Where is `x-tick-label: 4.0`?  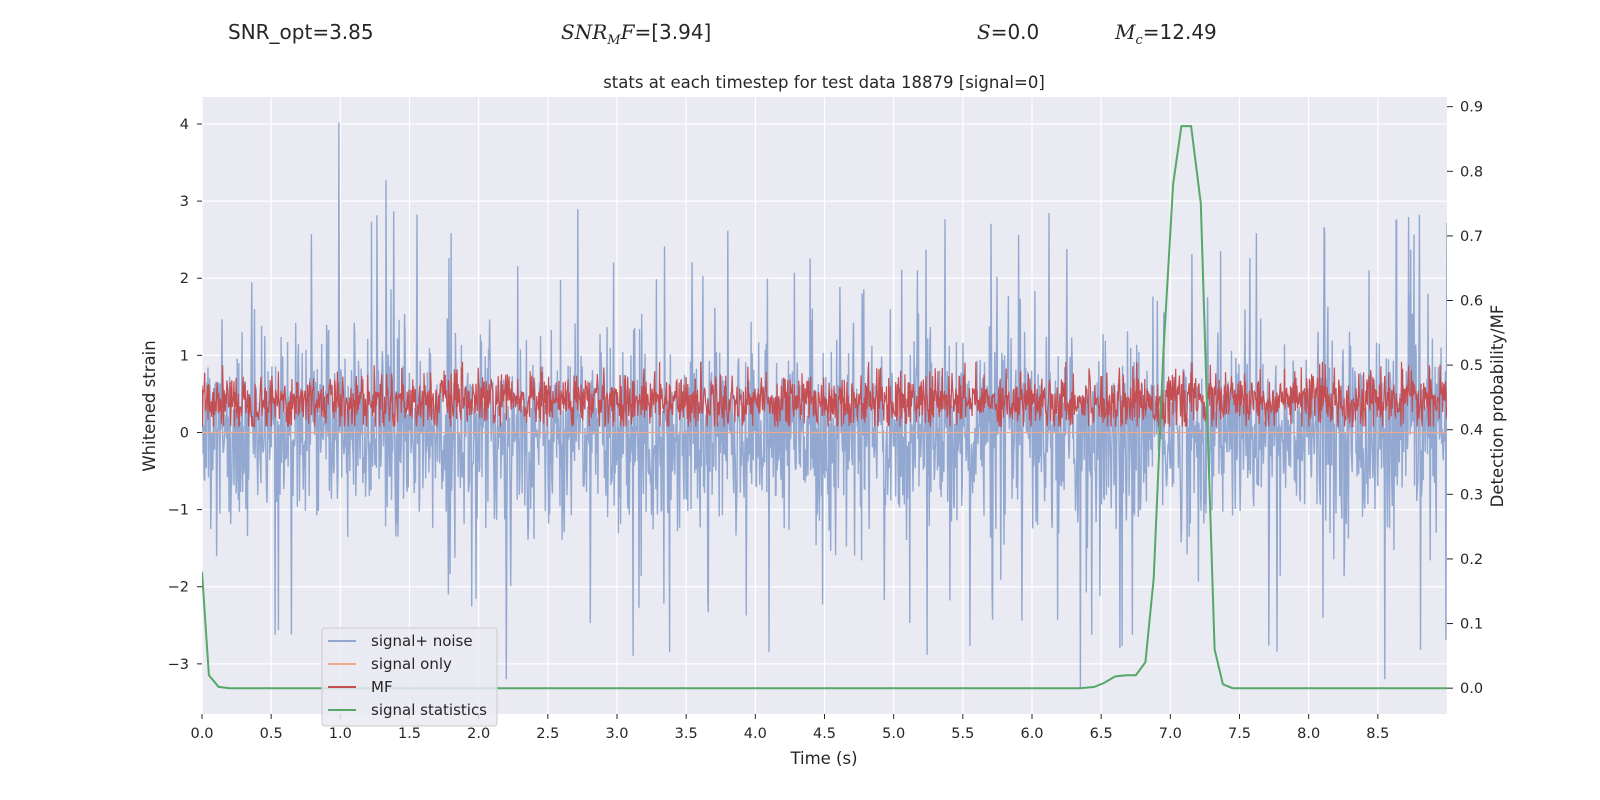
x-tick-label: 4.0 is located at coordinates (755, 734).